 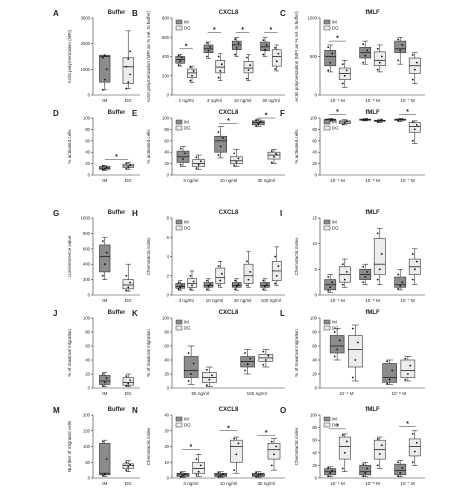 What do you see at coordinates (215, 300) in the screenshot?
I see `x-tick-label: 10 ng/ml` at bounding box center [215, 300].